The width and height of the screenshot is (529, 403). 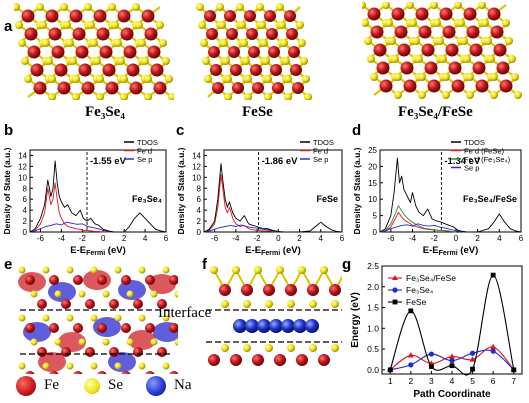 What do you see at coordinates (22, 166) in the screenshot?
I see `y-tick-label: 12` at bounding box center [22, 166].